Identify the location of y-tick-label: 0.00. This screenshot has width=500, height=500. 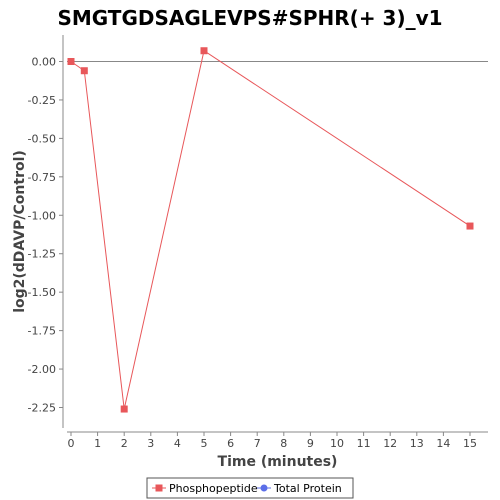
(44, 62).